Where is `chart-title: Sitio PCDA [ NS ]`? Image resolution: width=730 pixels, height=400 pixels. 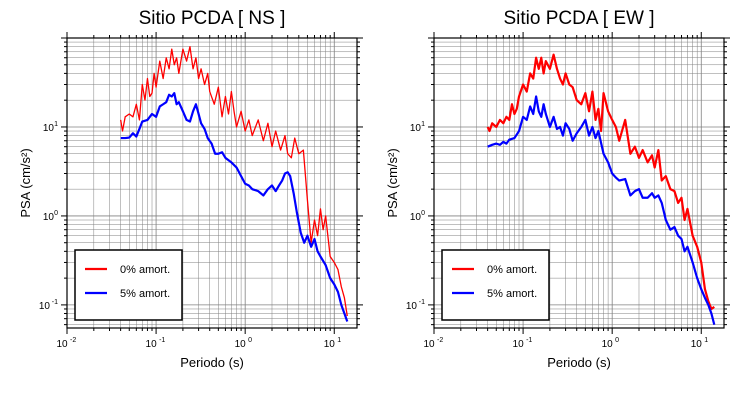 chart-title: Sitio PCDA [ NS ] is located at coordinates (212, 18).